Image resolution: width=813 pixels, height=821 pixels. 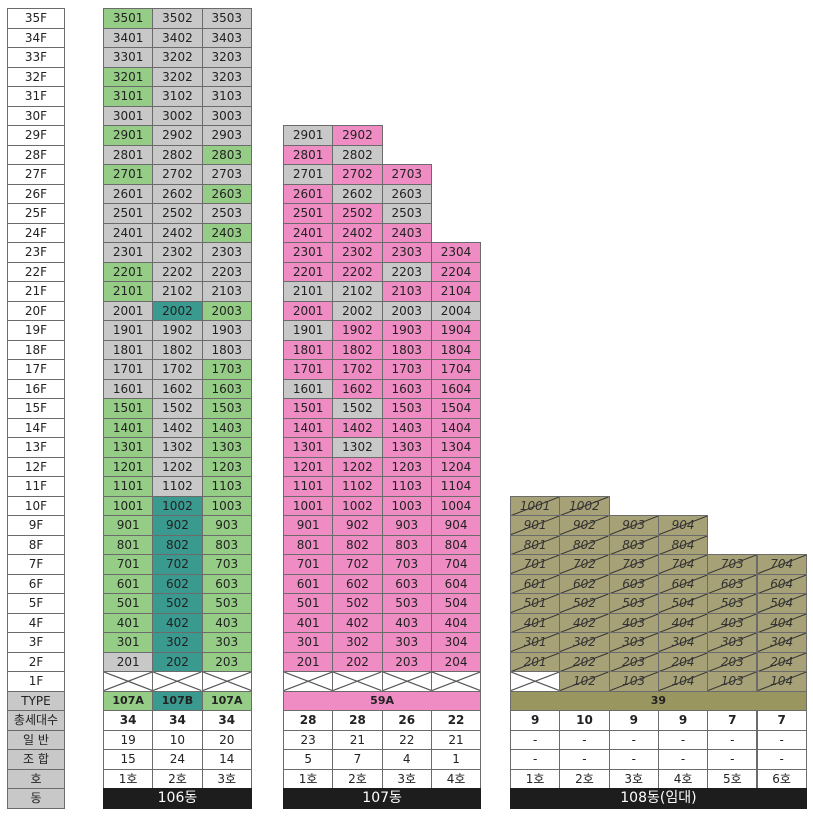 I want to click on unit-cell: 1003, so click(x=226, y=505).